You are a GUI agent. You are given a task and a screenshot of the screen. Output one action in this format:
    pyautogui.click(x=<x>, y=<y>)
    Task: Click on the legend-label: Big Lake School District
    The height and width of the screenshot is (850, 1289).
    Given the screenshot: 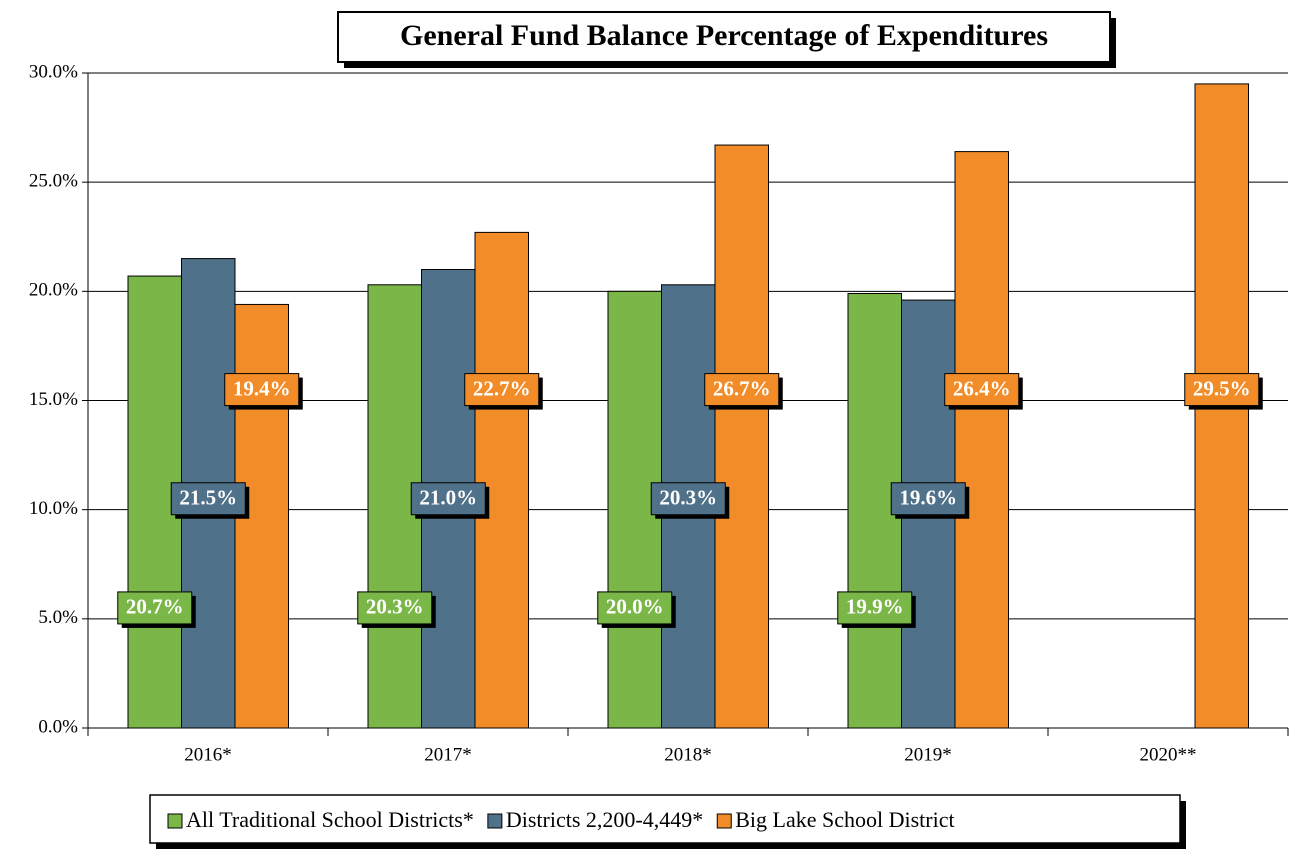 What is the action you would take?
    pyautogui.click(x=844, y=819)
    